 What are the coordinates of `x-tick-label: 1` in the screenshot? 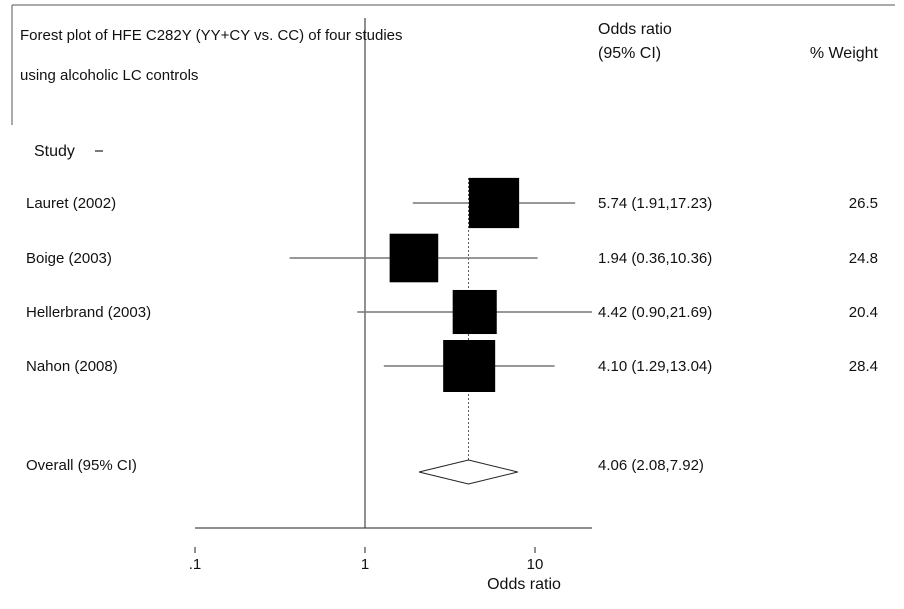 It's located at (365, 564).